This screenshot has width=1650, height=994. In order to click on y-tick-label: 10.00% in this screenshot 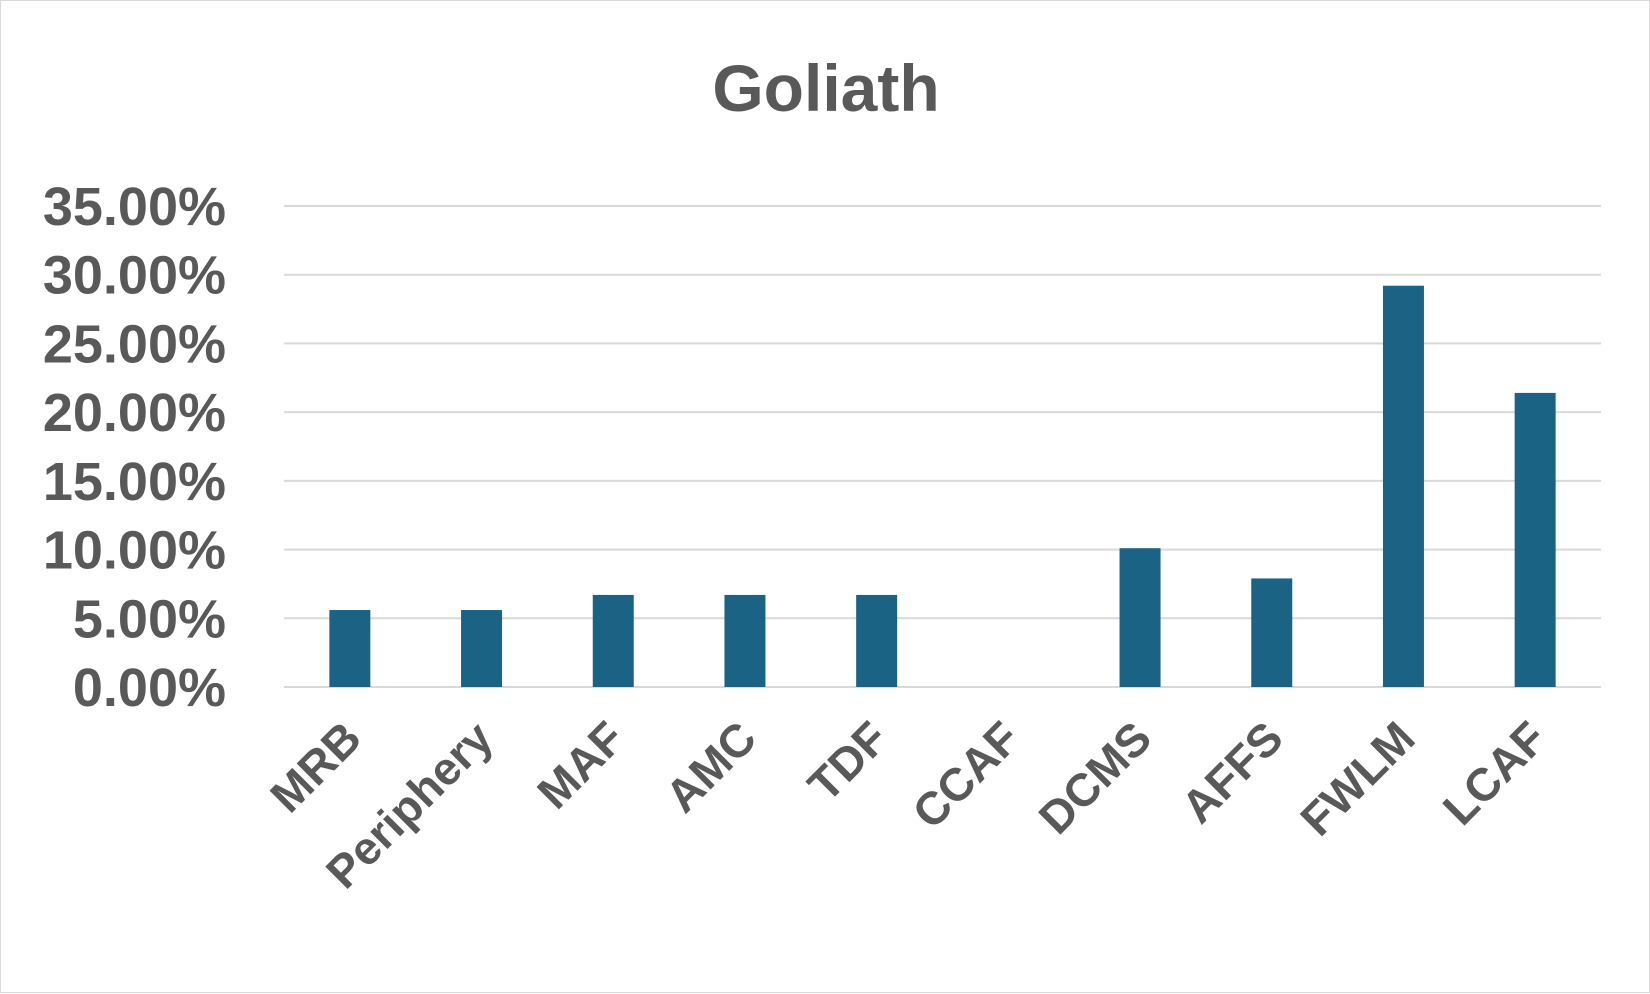, I will do `click(134, 551)`.